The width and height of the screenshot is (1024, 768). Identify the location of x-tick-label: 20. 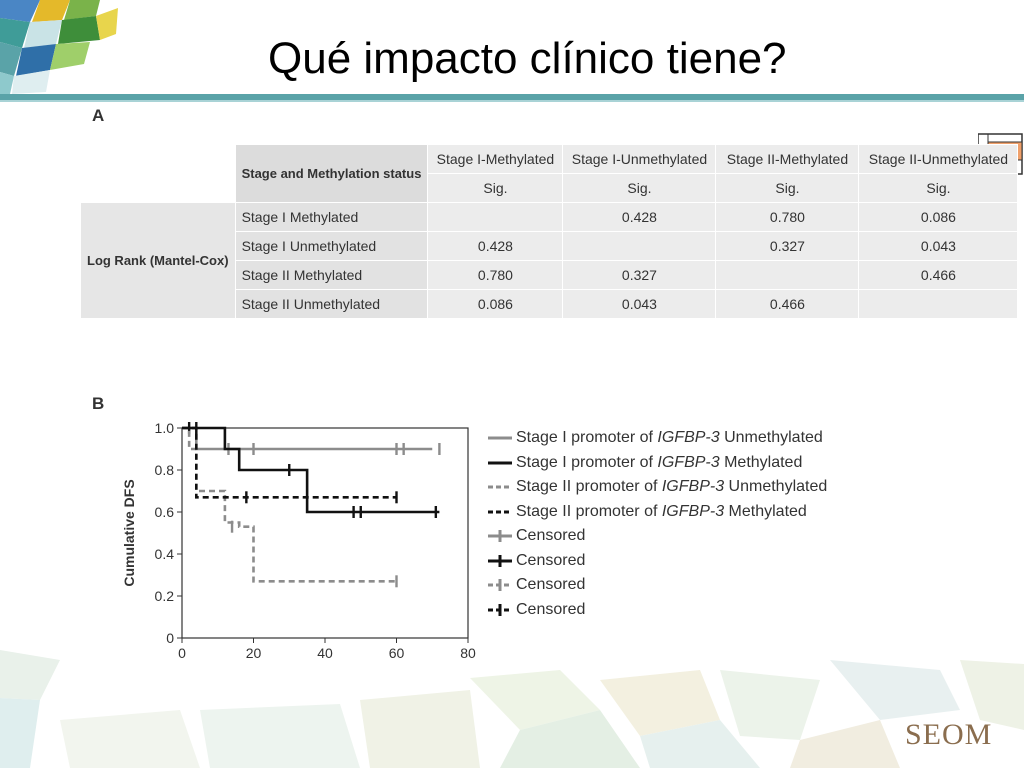
(254, 653).